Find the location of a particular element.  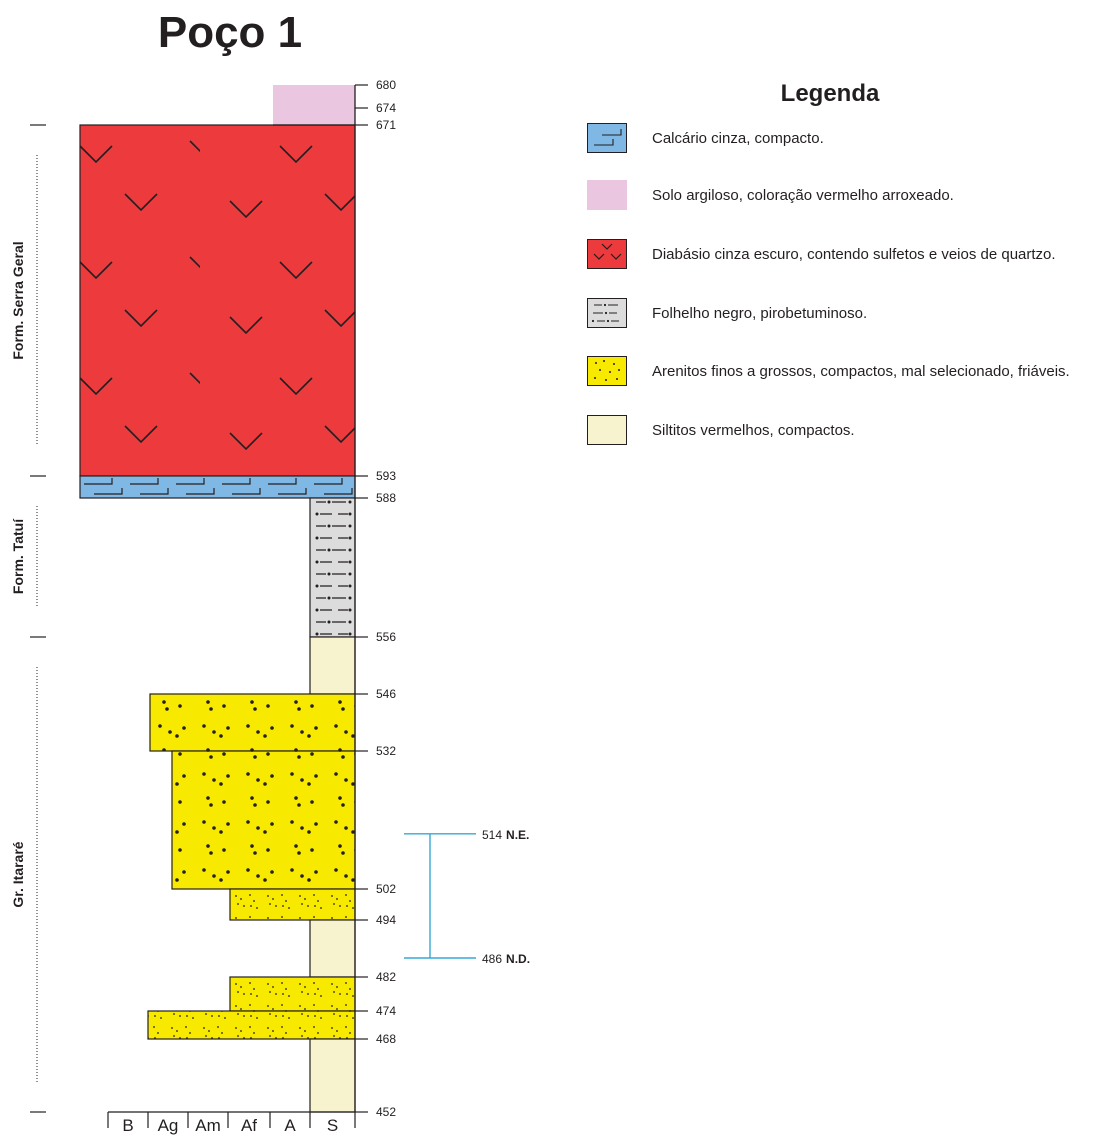

water-level-value: 514 is located at coordinates (492, 835).